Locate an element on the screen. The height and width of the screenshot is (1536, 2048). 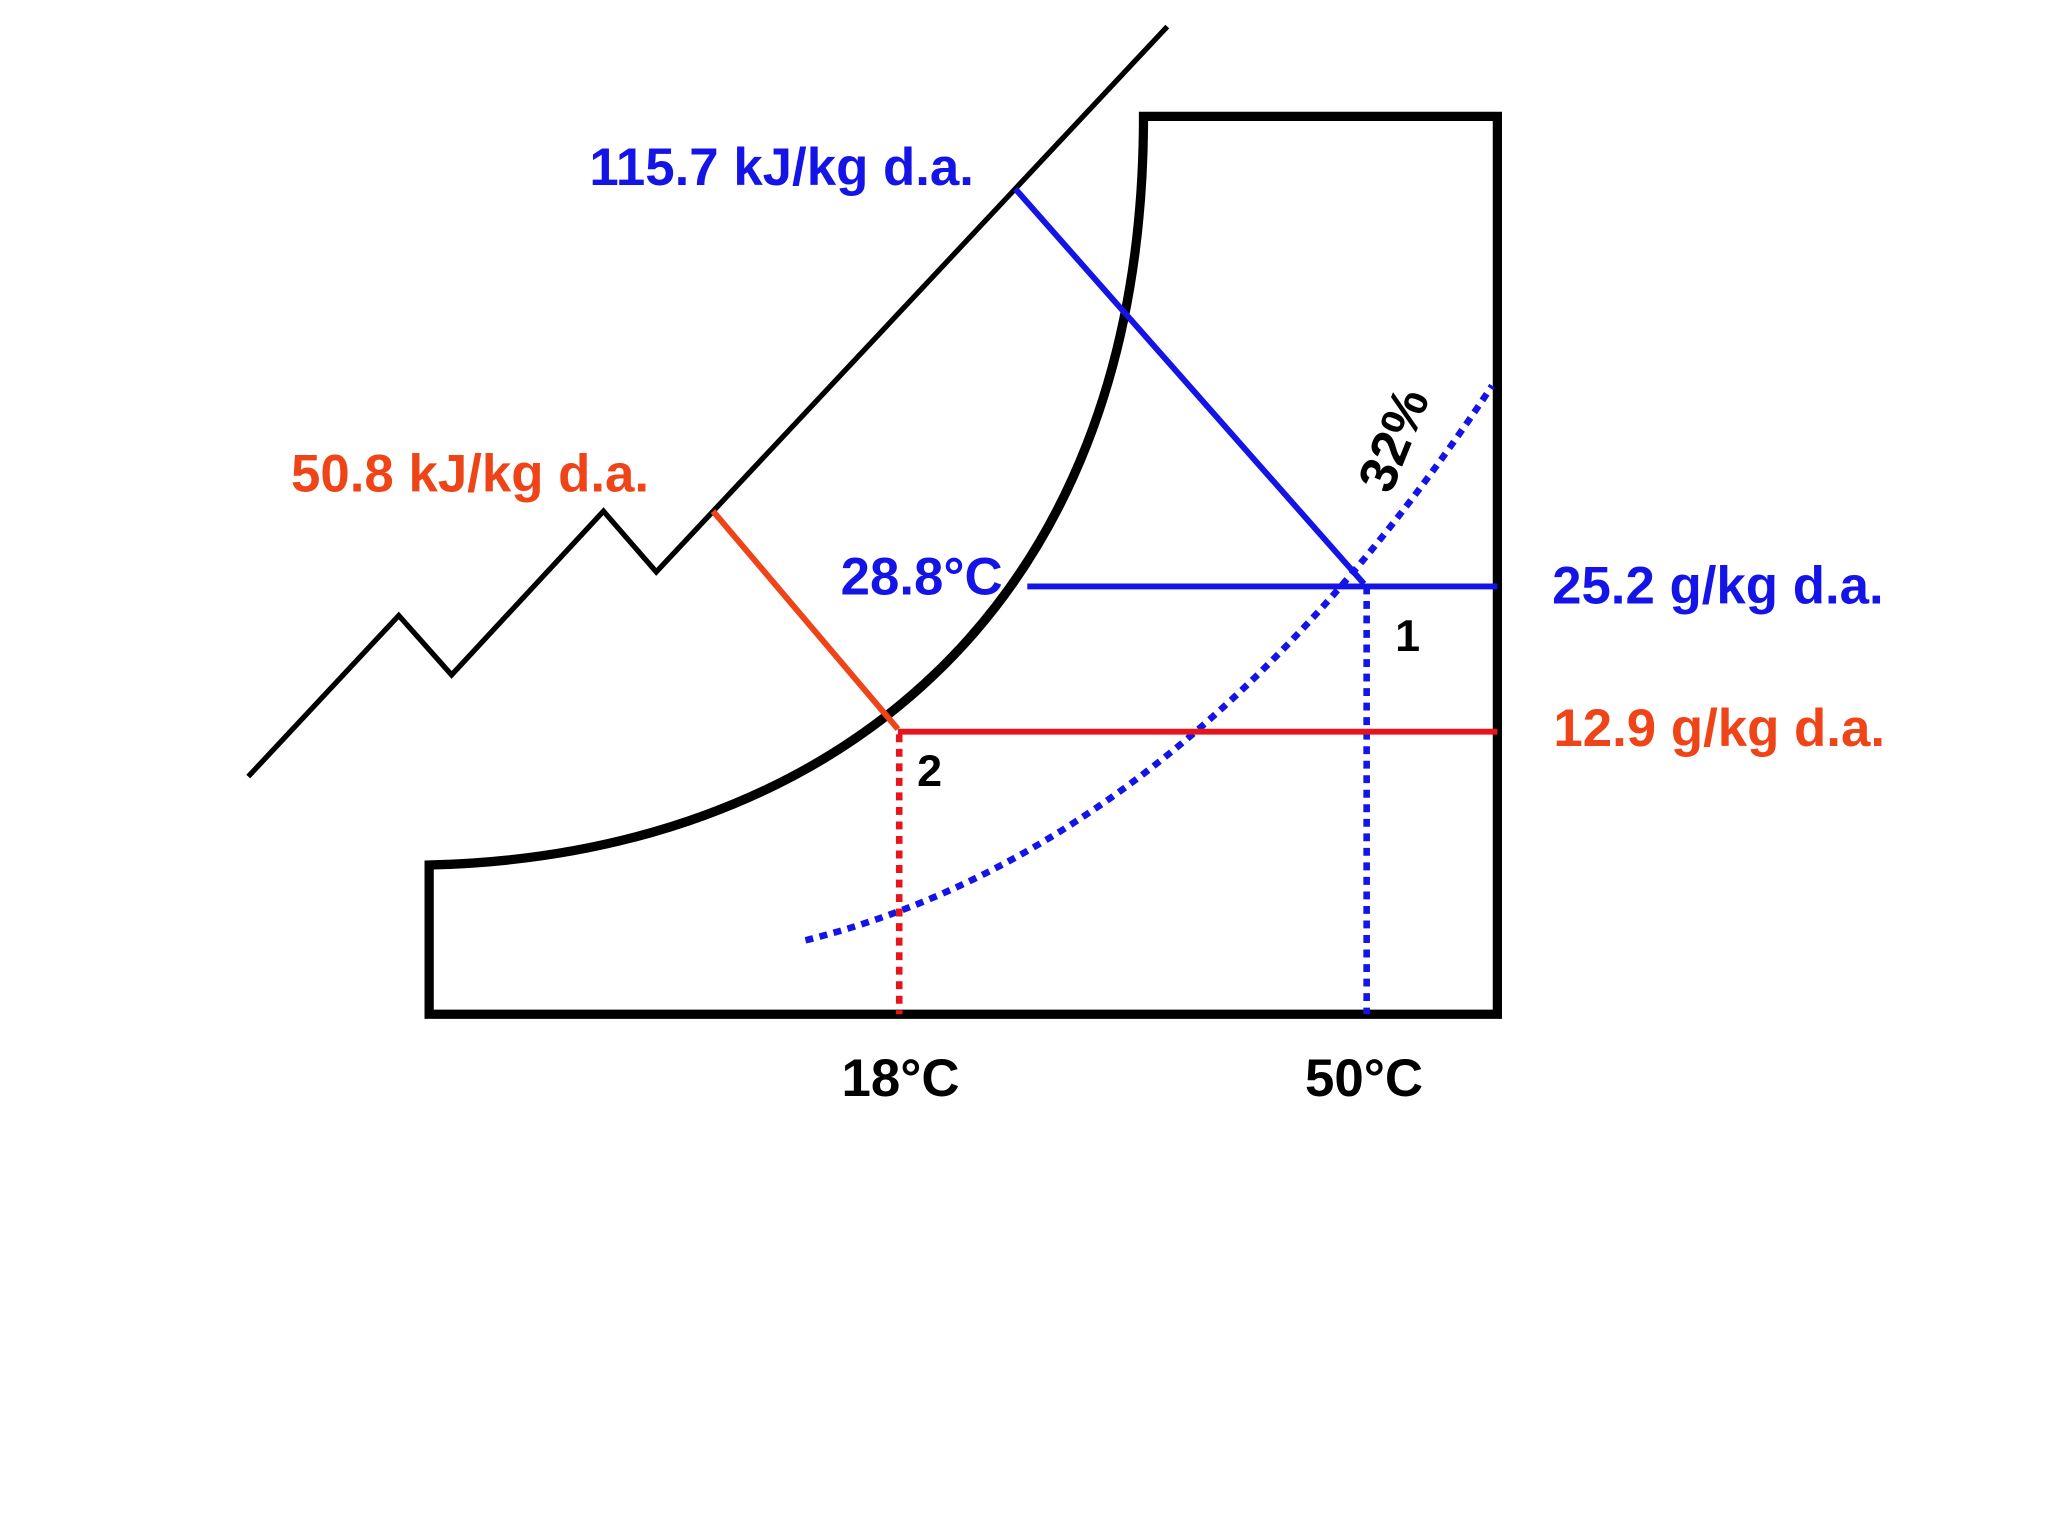
enthalpy-line-high is located at coordinates (1190, 386).